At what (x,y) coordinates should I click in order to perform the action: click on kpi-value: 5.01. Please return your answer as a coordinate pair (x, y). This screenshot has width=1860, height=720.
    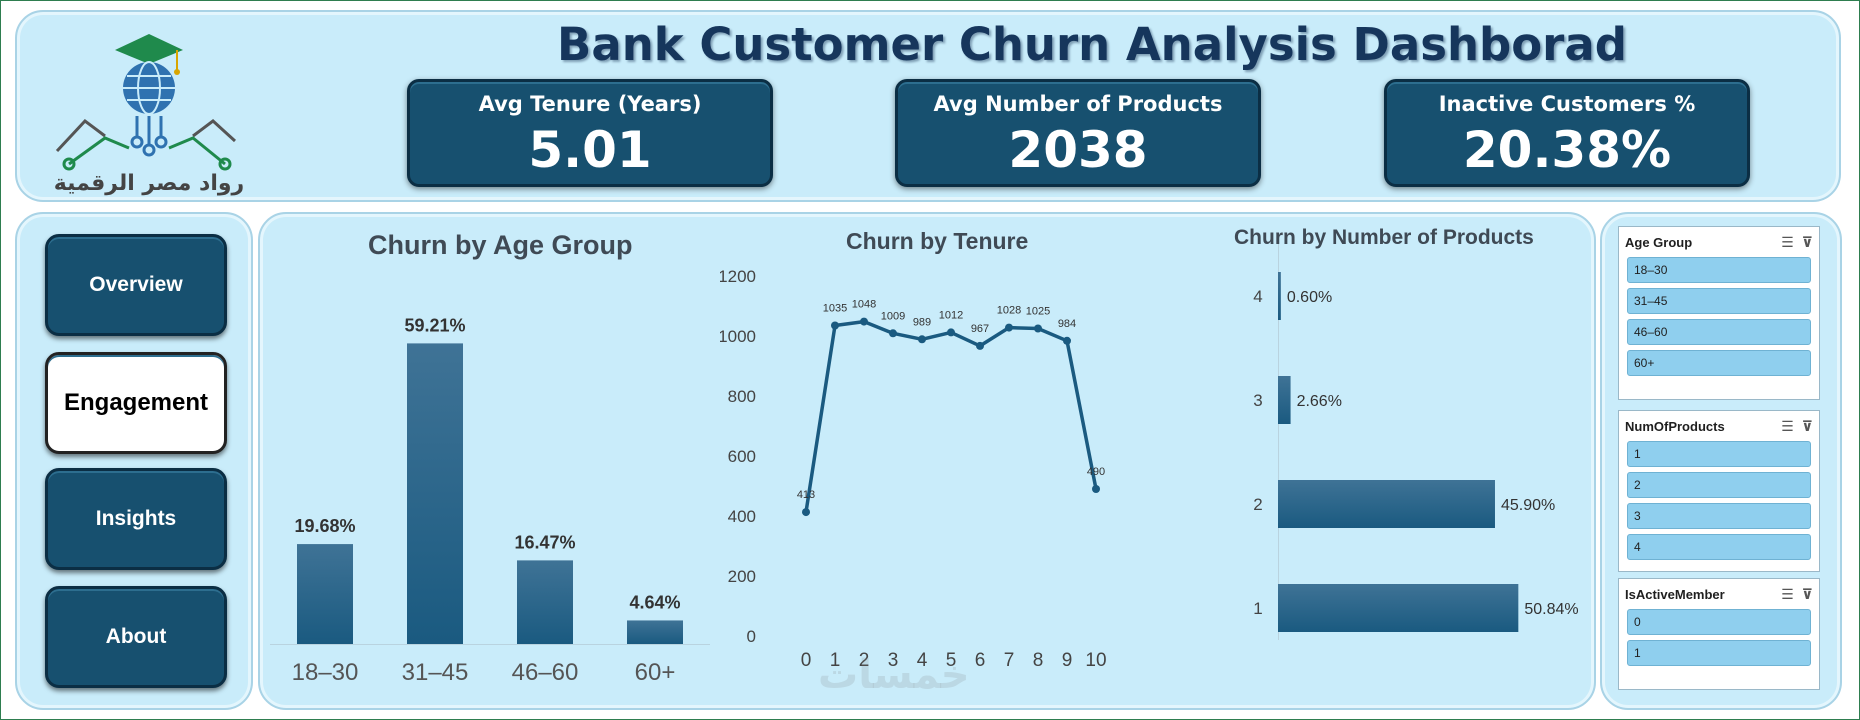
    Looking at the image, I should click on (590, 150).